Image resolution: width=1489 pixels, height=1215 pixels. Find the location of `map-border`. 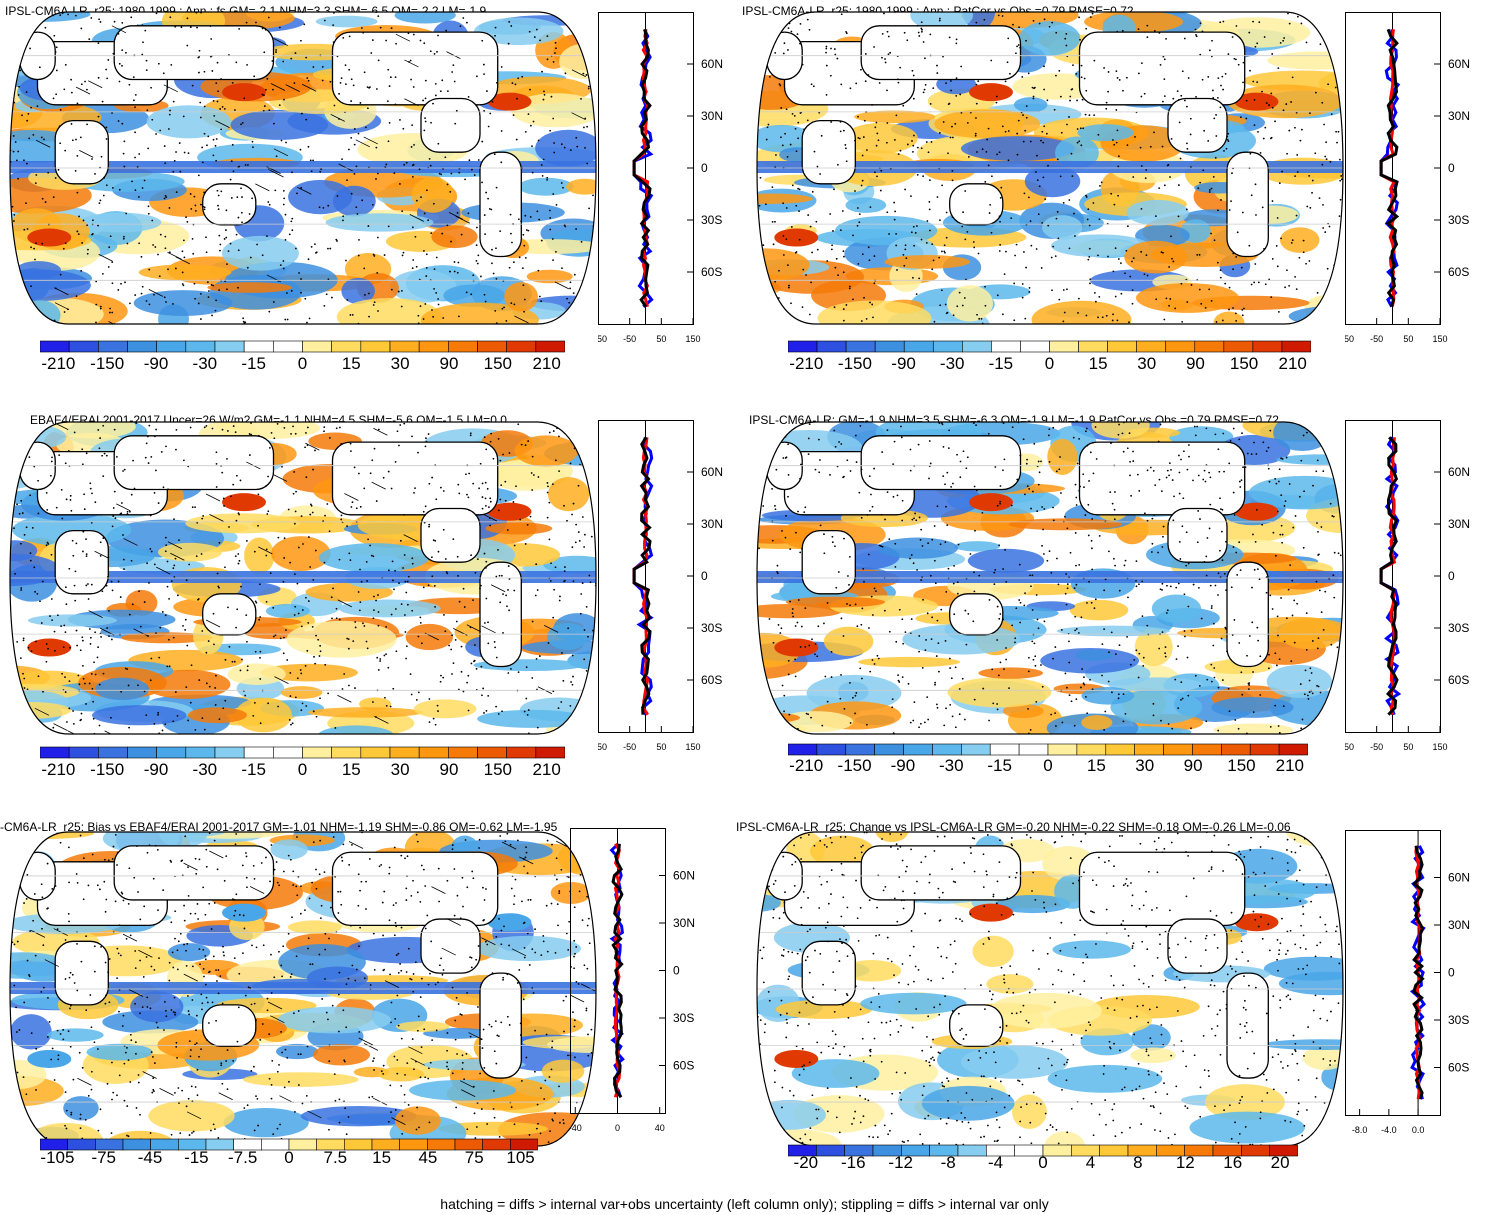

map-border is located at coordinates (303, 168).